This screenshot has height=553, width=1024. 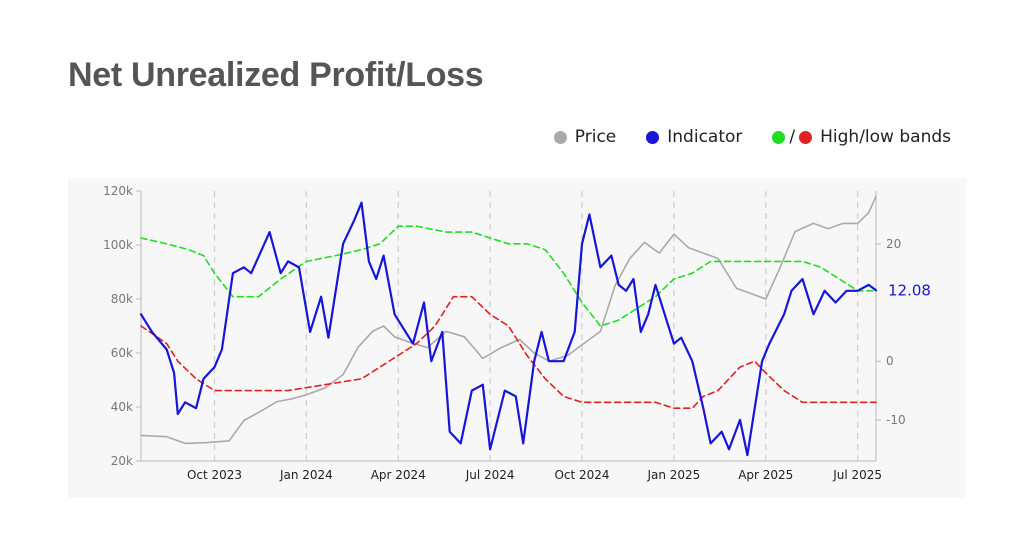 What do you see at coordinates (653, 137) in the screenshot?
I see `indicator-legend-marker` at bounding box center [653, 137].